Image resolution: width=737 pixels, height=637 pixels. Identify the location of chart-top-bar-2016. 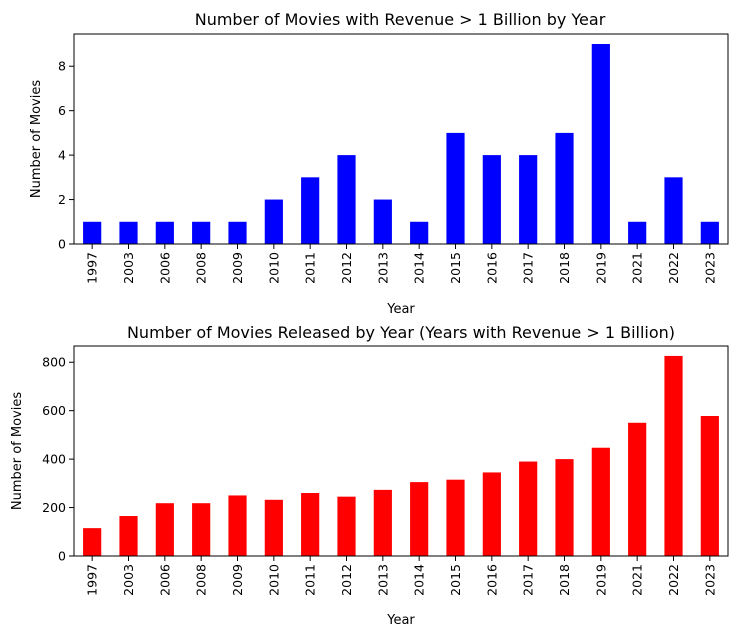
(491, 199).